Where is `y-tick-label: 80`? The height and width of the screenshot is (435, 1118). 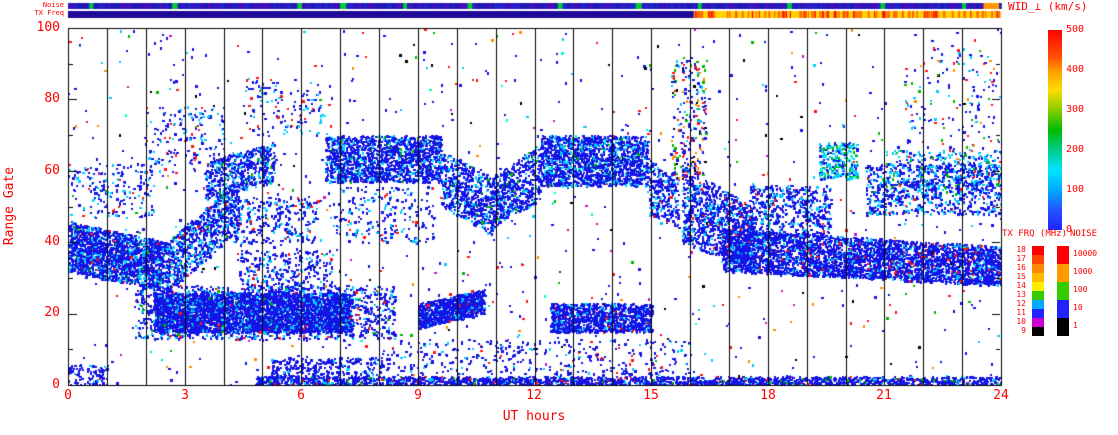 y-tick-label: 80 is located at coordinates (52, 98).